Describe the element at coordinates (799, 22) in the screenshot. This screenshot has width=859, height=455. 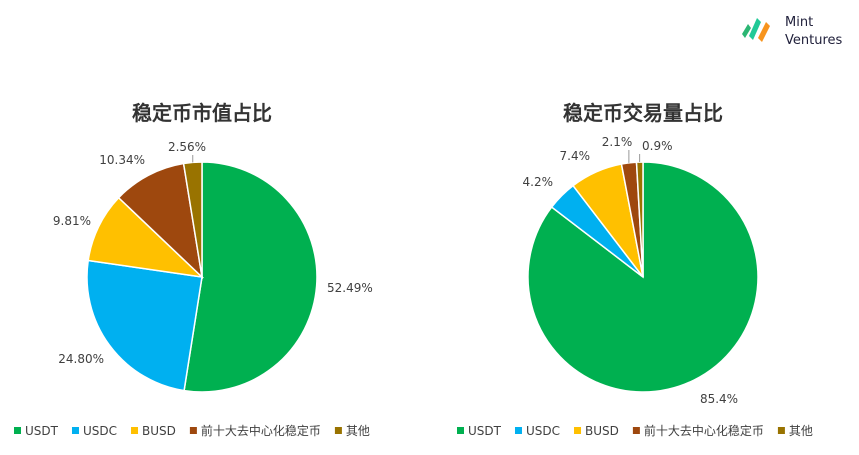
I see `brand-name-line1: Mint` at that location.